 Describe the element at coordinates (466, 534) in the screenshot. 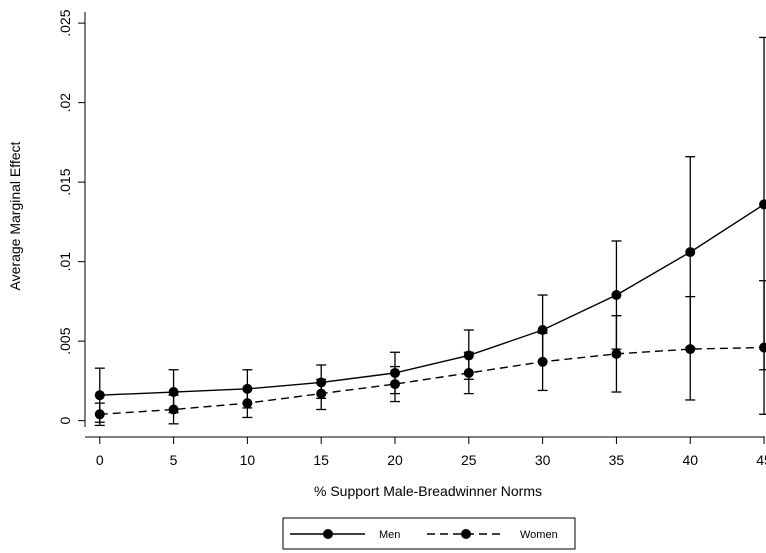

I see `legend-women-marker` at that location.